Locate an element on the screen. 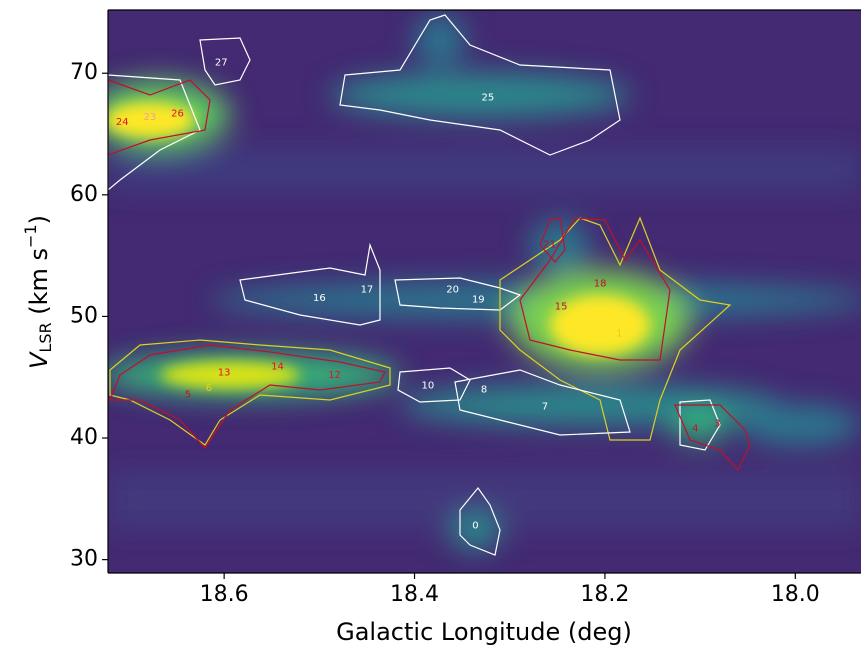 Image resolution: width=861 pixels, height=651 pixels. contour-label: 21 is located at coordinates (549, 245).